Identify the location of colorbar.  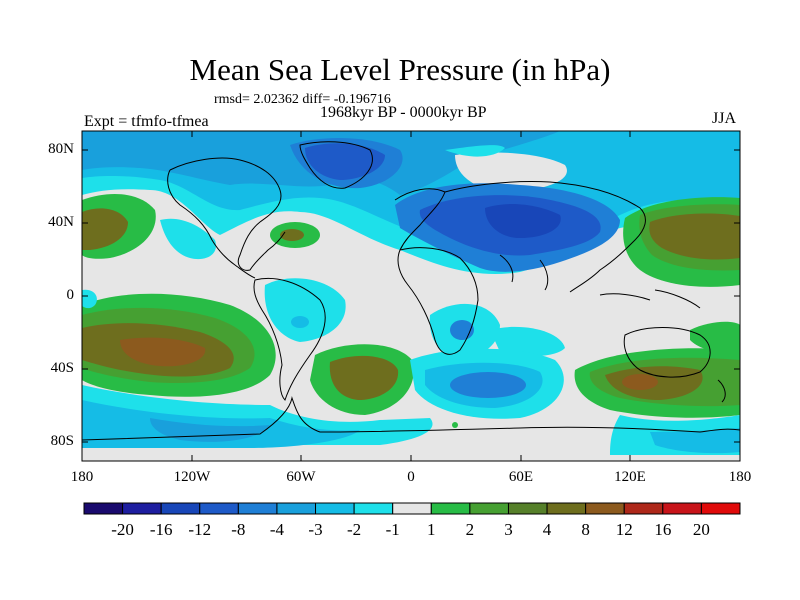
(412, 508).